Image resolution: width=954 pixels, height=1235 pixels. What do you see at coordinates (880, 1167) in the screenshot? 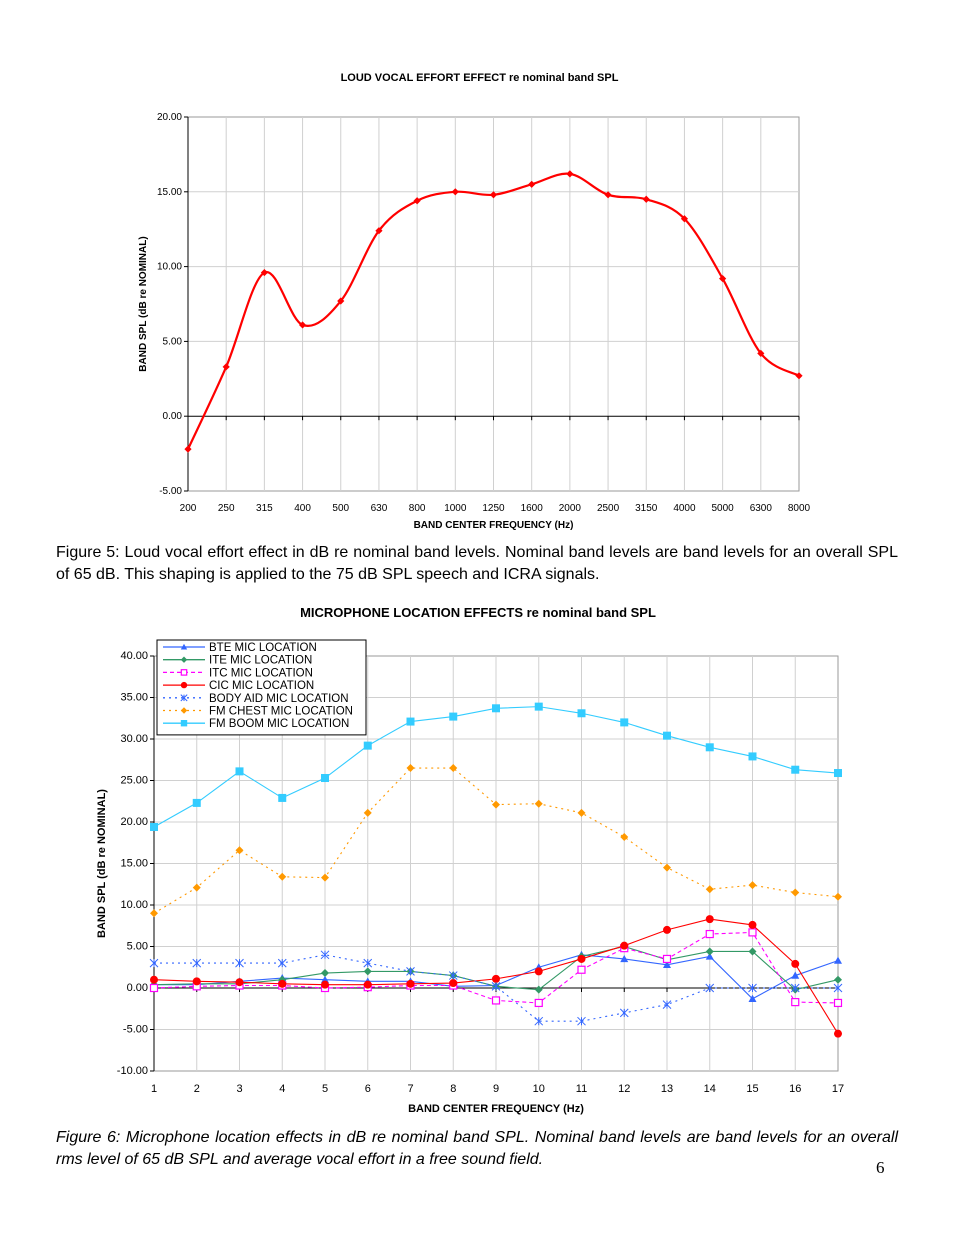
I see `page-number: 6` at bounding box center [880, 1167].